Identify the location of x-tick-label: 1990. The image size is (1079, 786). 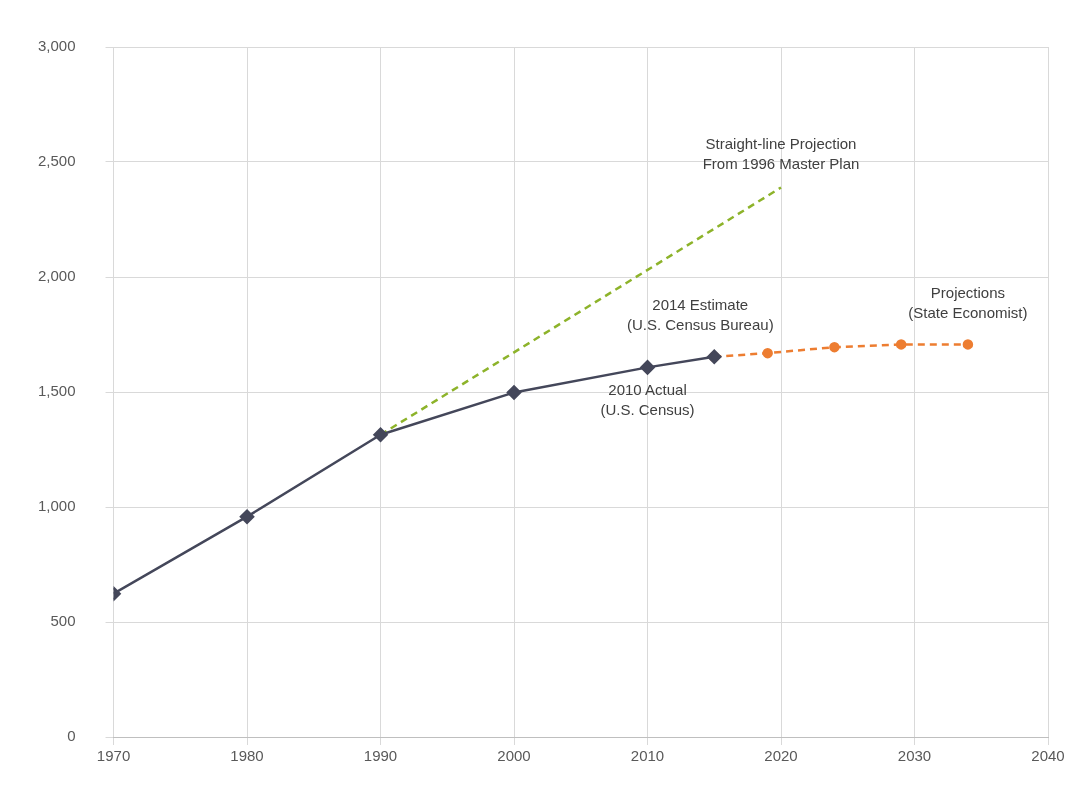
(380, 756).